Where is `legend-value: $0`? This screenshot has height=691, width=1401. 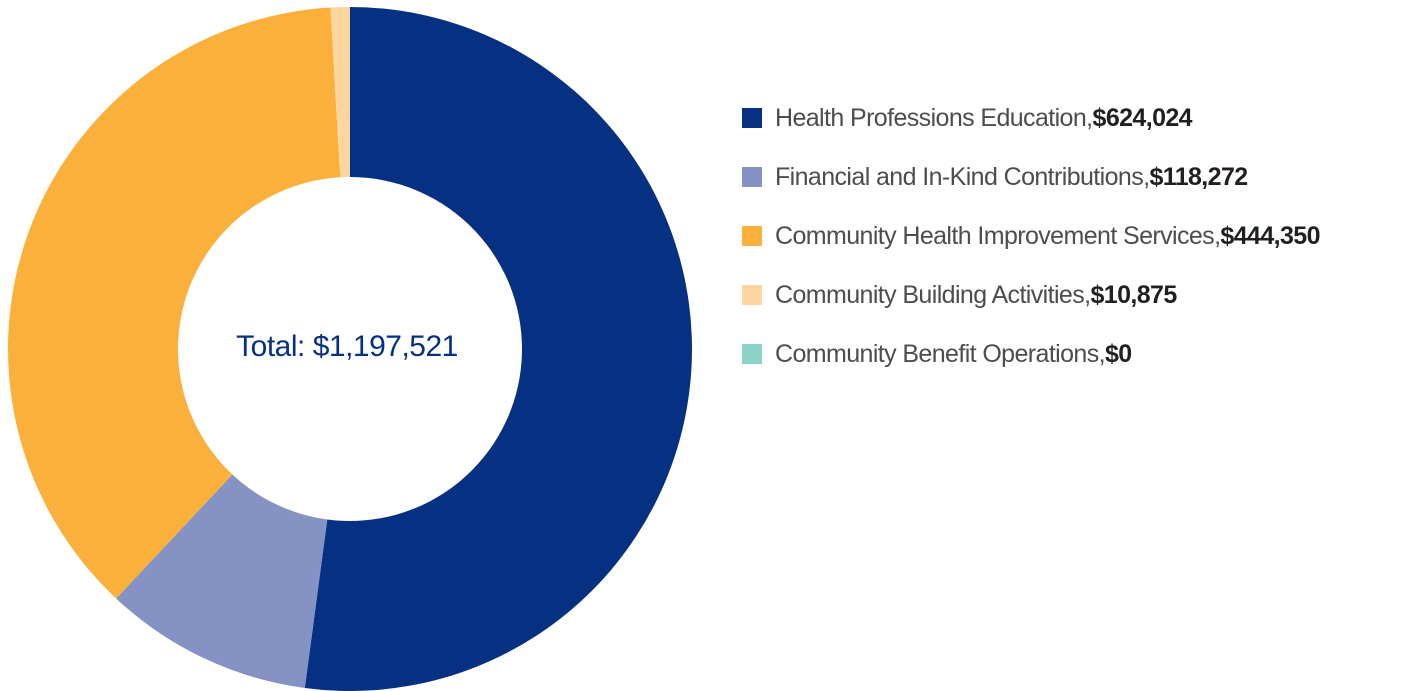 legend-value: $0 is located at coordinates (1118, 353).